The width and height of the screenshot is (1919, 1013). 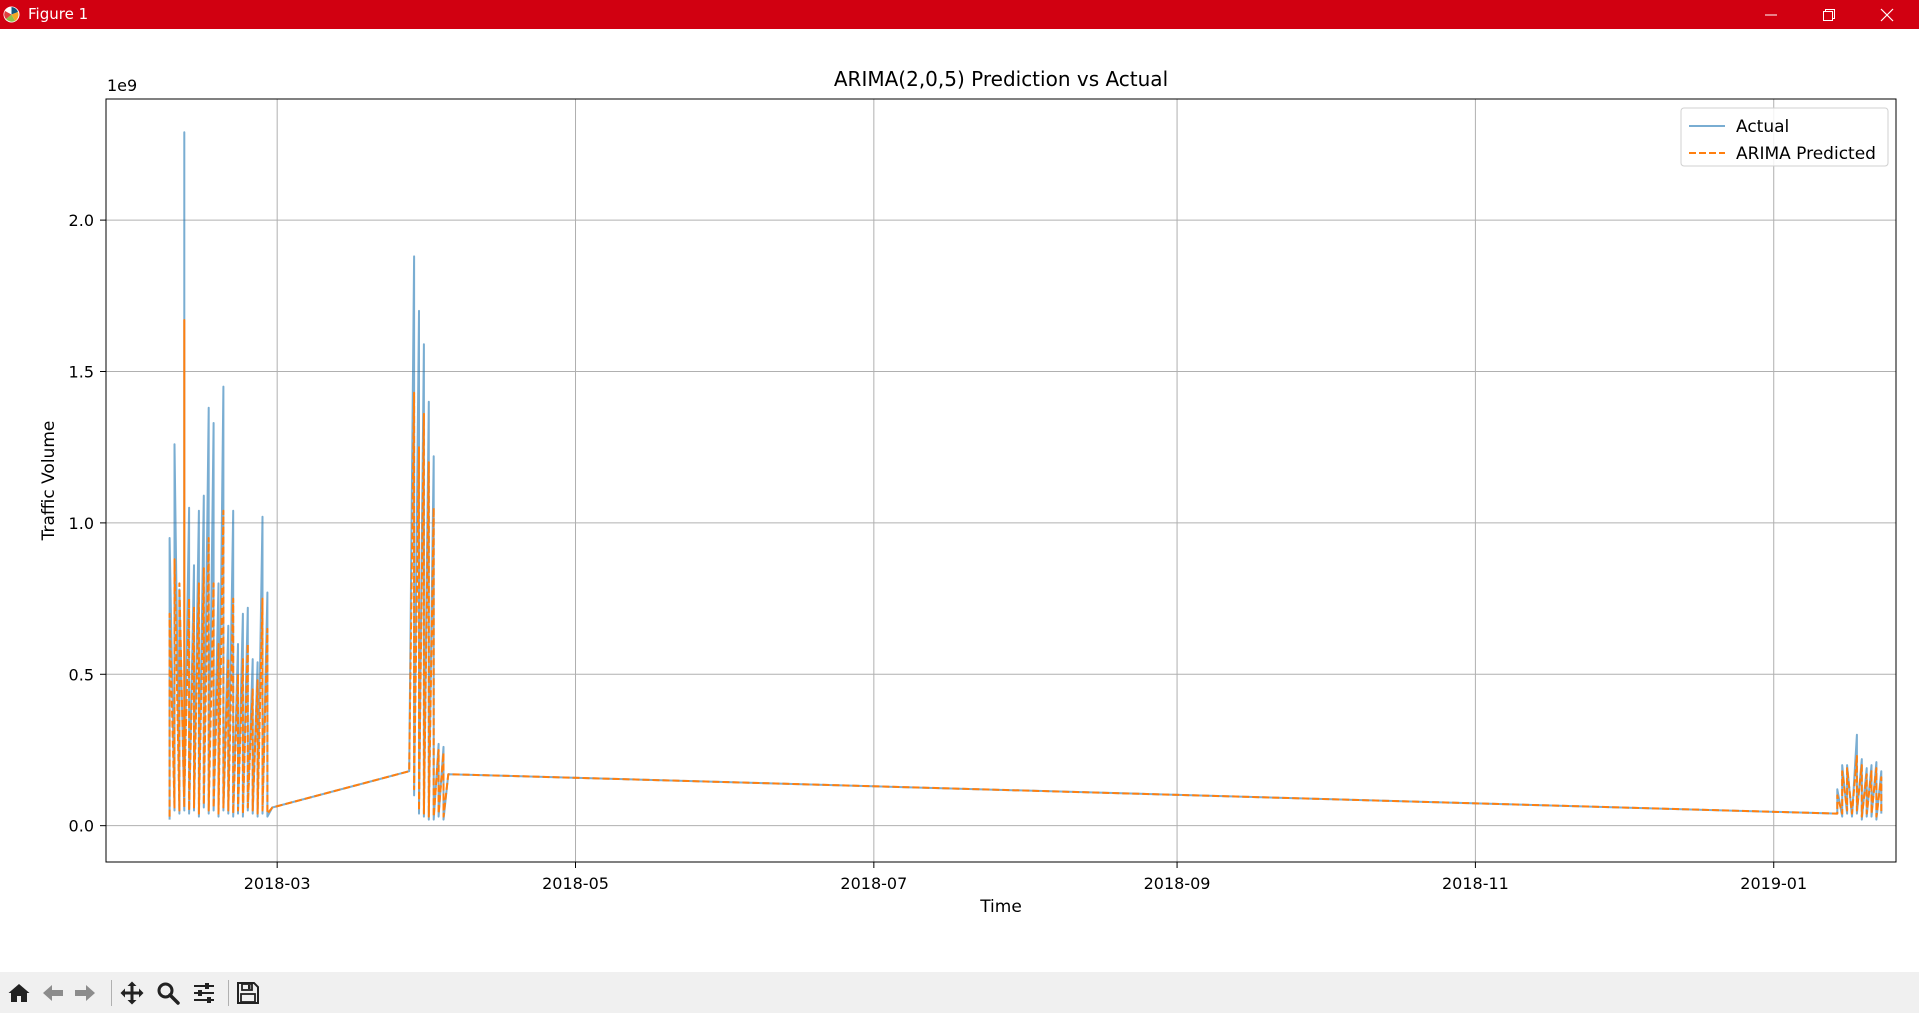 I want to click on close-icon, so click(x=1887, y=15).